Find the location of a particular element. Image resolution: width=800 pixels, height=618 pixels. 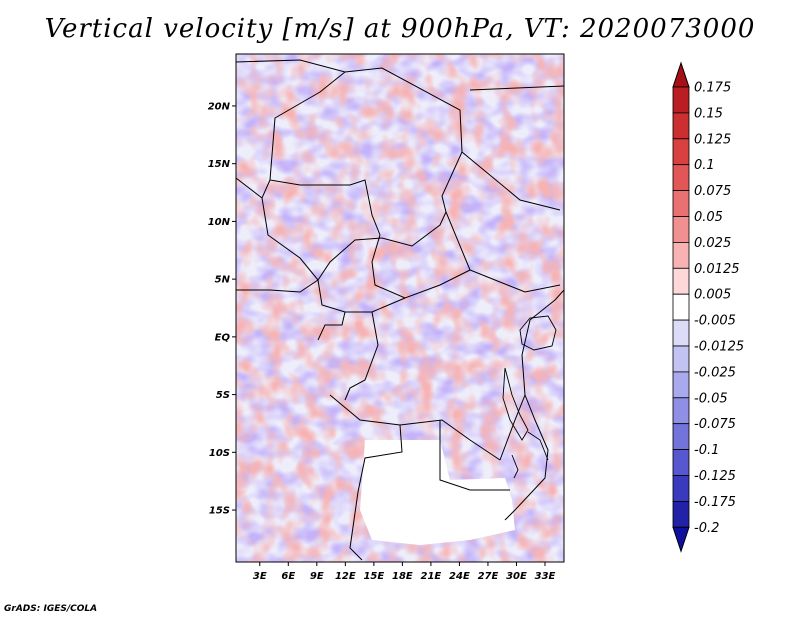

lon-label: 6E is located at coordinates (288, 576).